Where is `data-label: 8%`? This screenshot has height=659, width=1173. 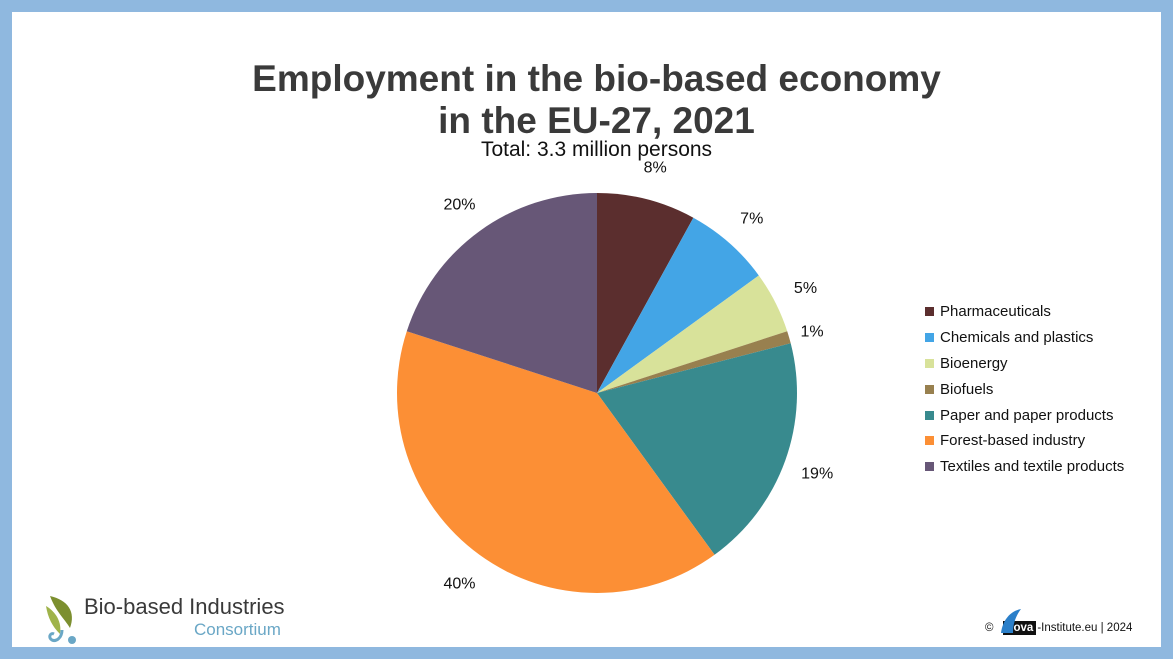 data-label: 8% is located at coordinates (655, 167).